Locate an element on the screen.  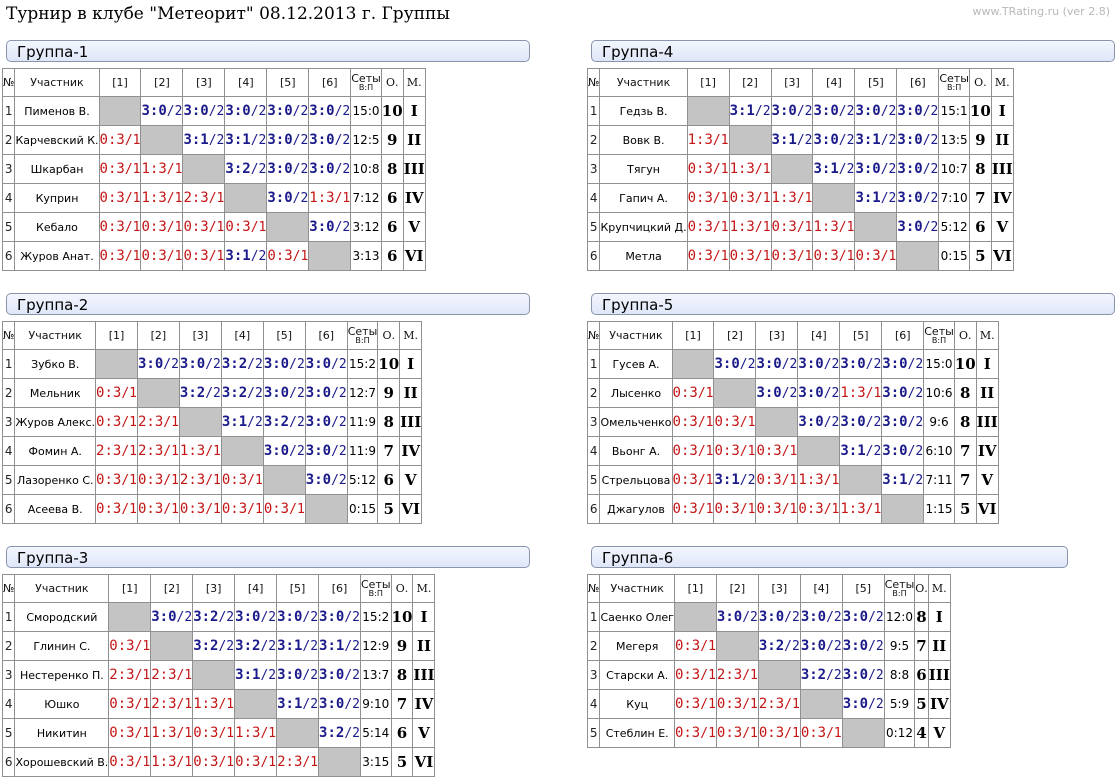
player-number: 3 is located at coordinates (8, 169).